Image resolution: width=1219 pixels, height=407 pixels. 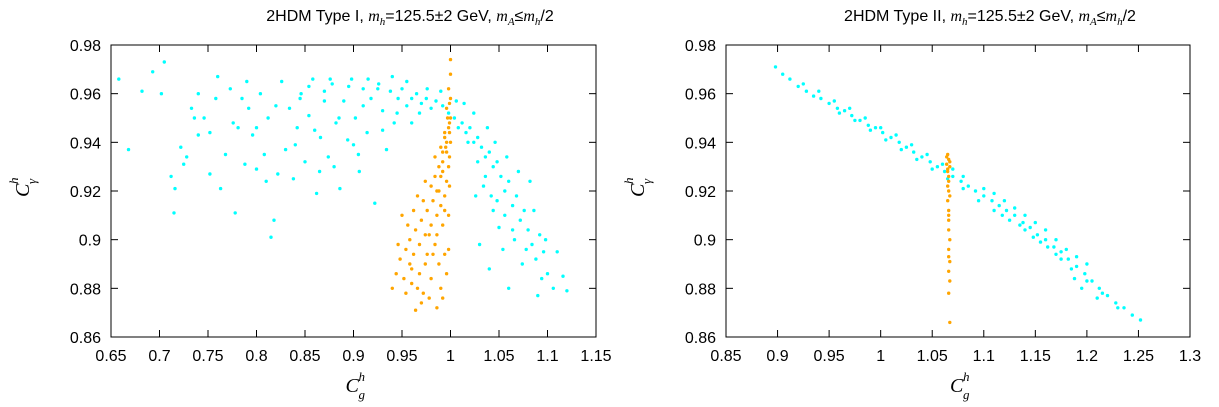 I want to click on x-tick-label: 0.95, so click(x=829, y=356).